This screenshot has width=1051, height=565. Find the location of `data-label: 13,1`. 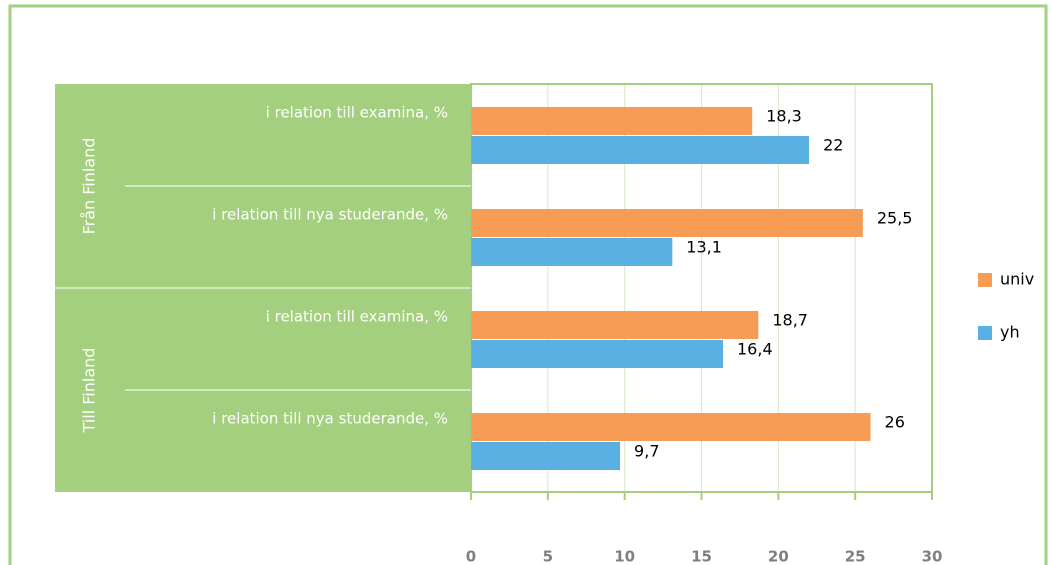

data-label: 13,1 is located at coordinates (704, 247).